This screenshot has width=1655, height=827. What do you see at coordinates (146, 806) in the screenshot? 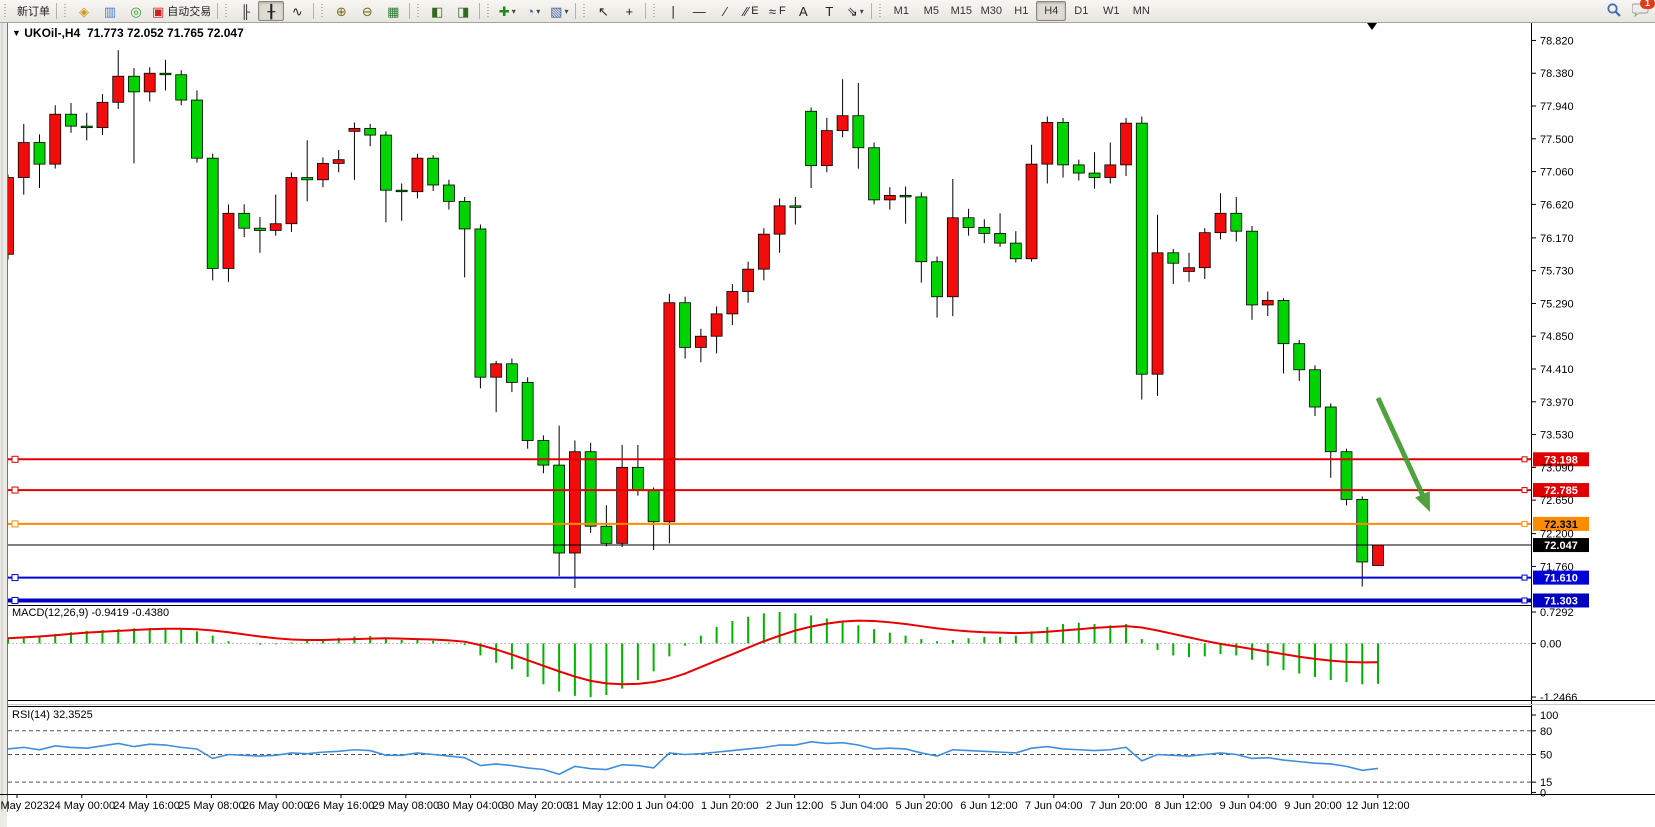
I see `date-axis-label: 24 May 16:00` at bounding box center [146, 806].